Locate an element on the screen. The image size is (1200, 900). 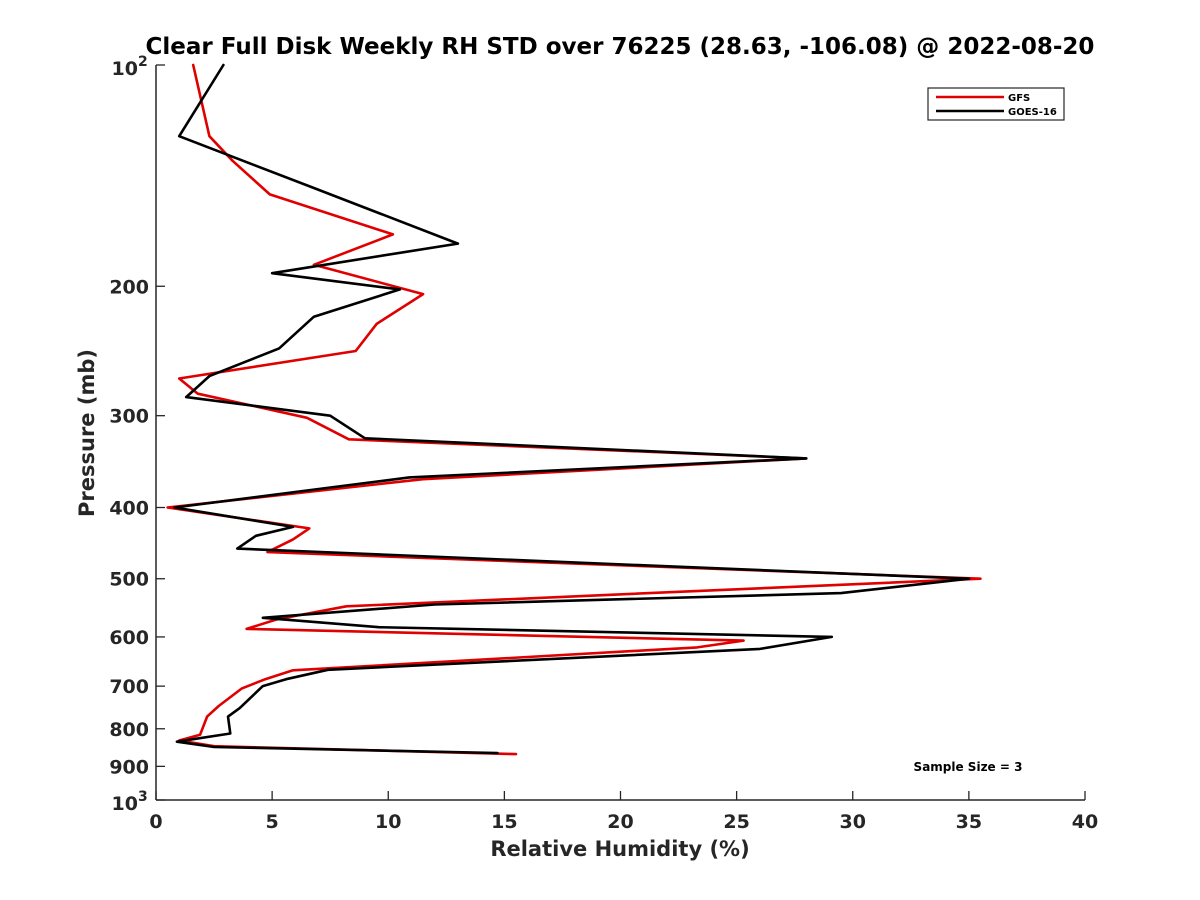
y-tick-exponent: 3 is located at coordinates (143, 797).